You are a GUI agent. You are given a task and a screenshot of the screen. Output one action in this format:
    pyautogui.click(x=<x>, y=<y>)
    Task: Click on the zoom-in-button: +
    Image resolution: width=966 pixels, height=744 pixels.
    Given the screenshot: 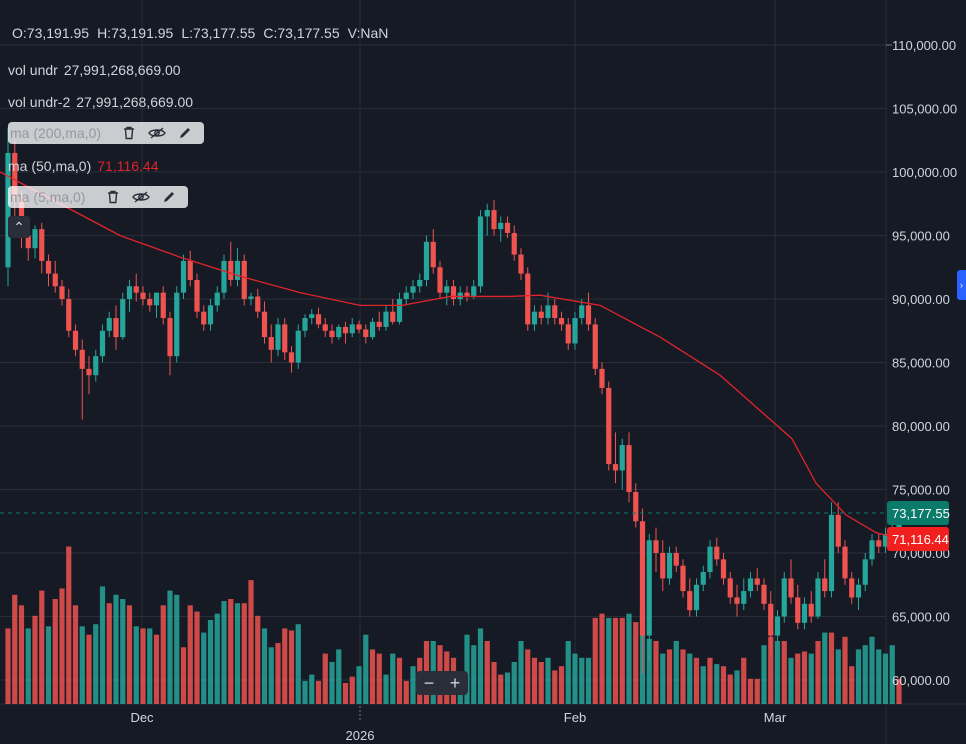 What is the action you would take?
    pyautogui.click(x=455, y=682)
    